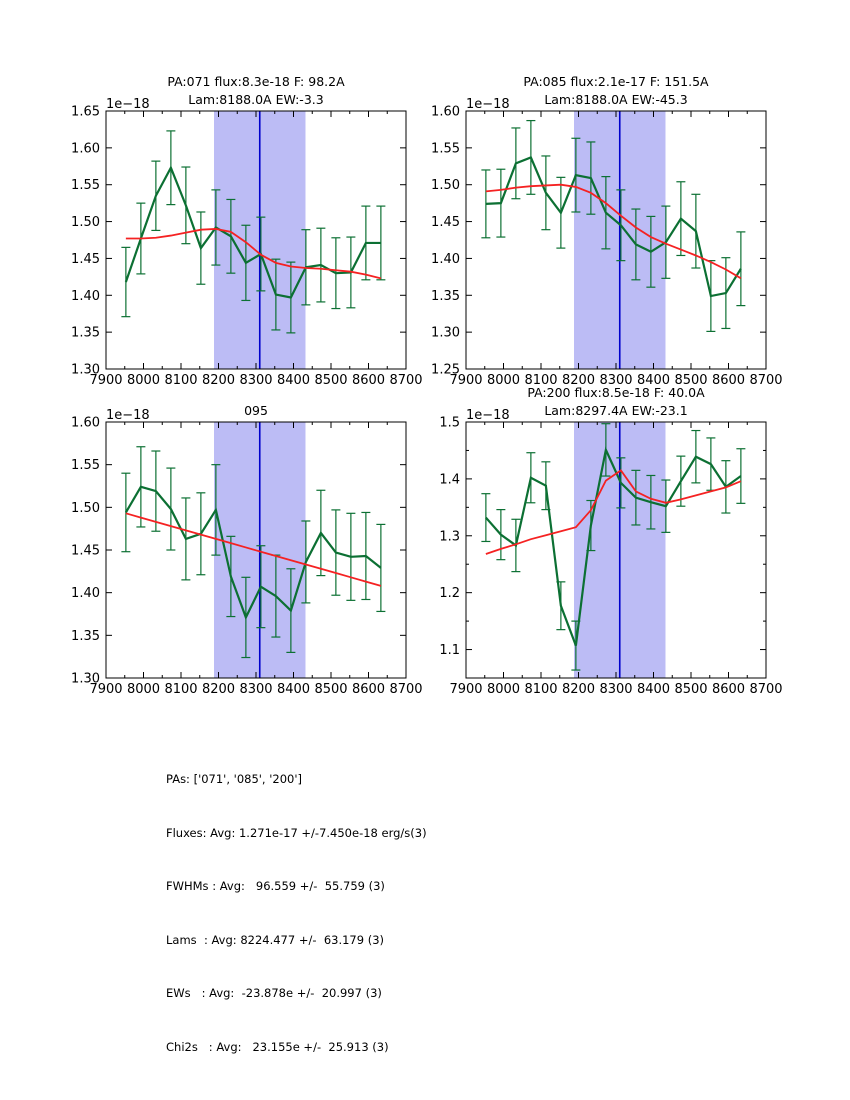 This screenshot has width=850, height=1100. I want to click on y-tick-label: 1.4, so click(449, 479).